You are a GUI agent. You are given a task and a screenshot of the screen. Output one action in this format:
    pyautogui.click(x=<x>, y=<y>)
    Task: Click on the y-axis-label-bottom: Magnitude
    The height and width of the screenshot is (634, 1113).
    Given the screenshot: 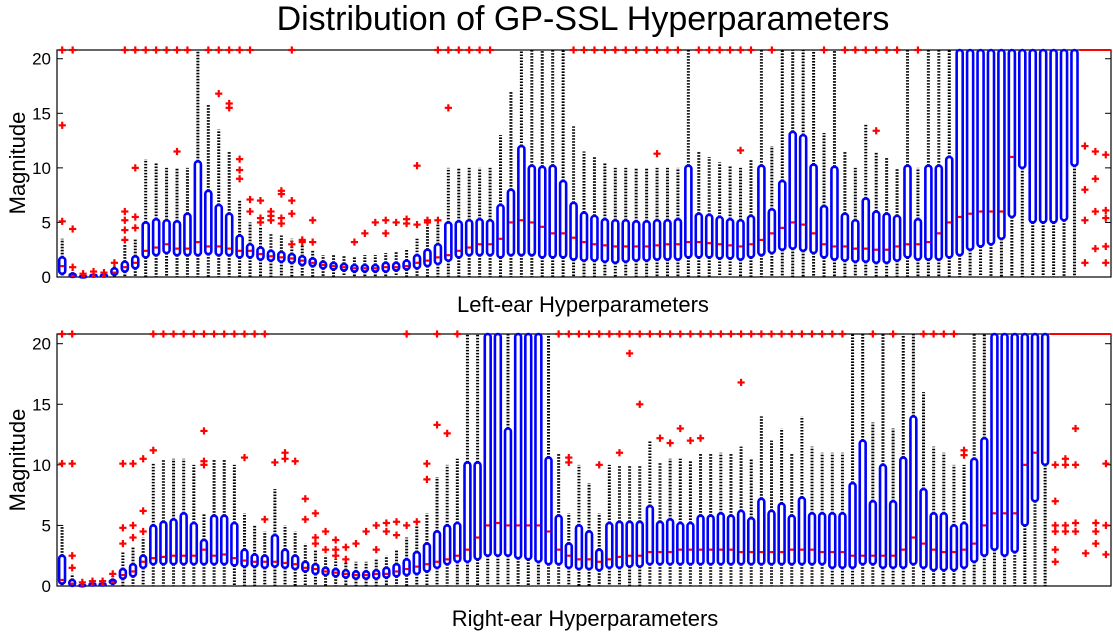 What is the action you would take?
    pyautogui.click(x=17, y=460)
    